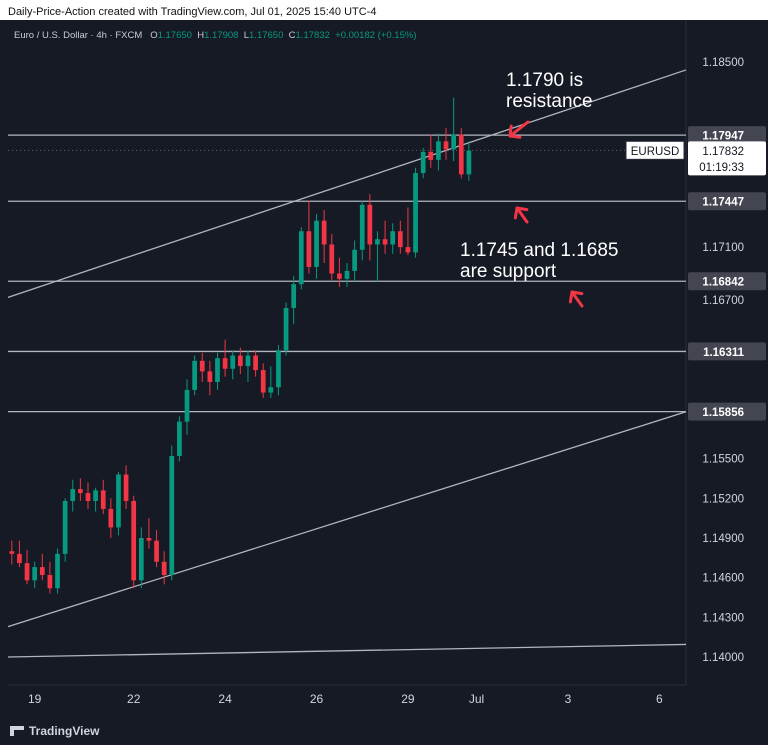 The height and width of the screenshot is (745, 768). I want to click on x-tick-label: 19, so click(35, 699).